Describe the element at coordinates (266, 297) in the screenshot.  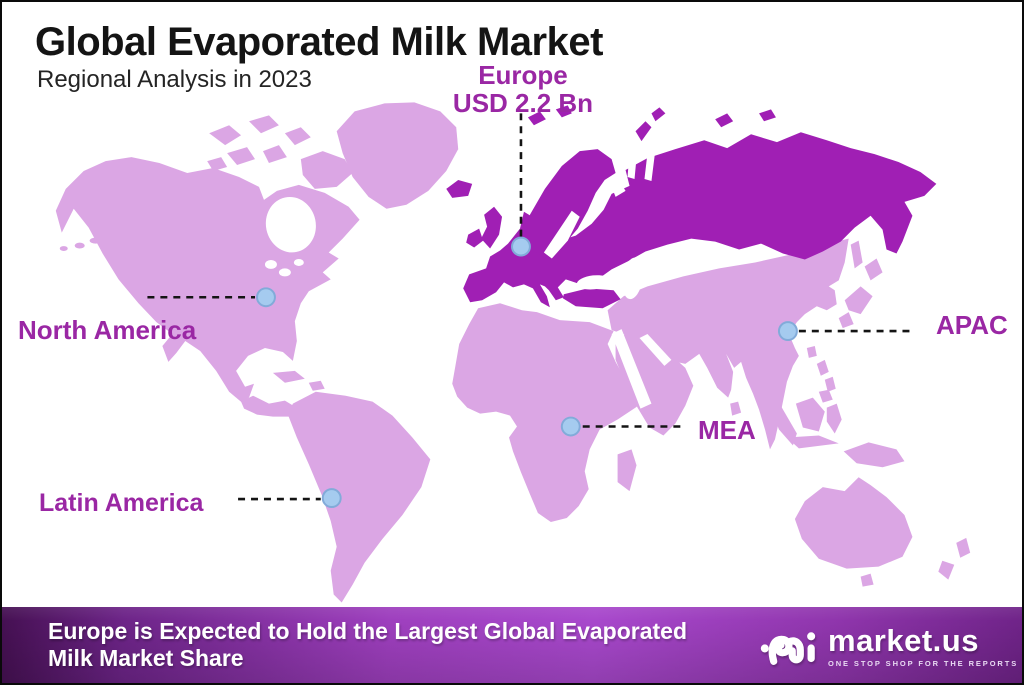
I see `north-america-marker-dot` at that location.